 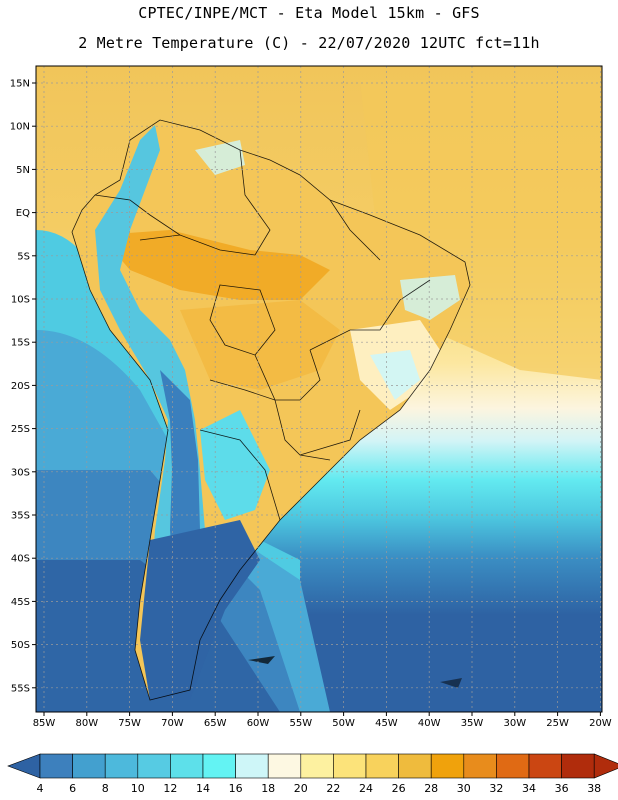 I want to click on colorbar-label: 30, so click(x=464, y=788).